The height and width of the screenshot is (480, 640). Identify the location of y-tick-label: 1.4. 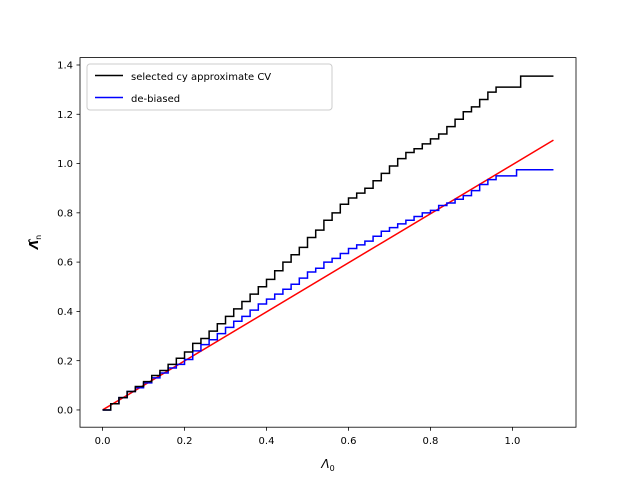
(65, 66).